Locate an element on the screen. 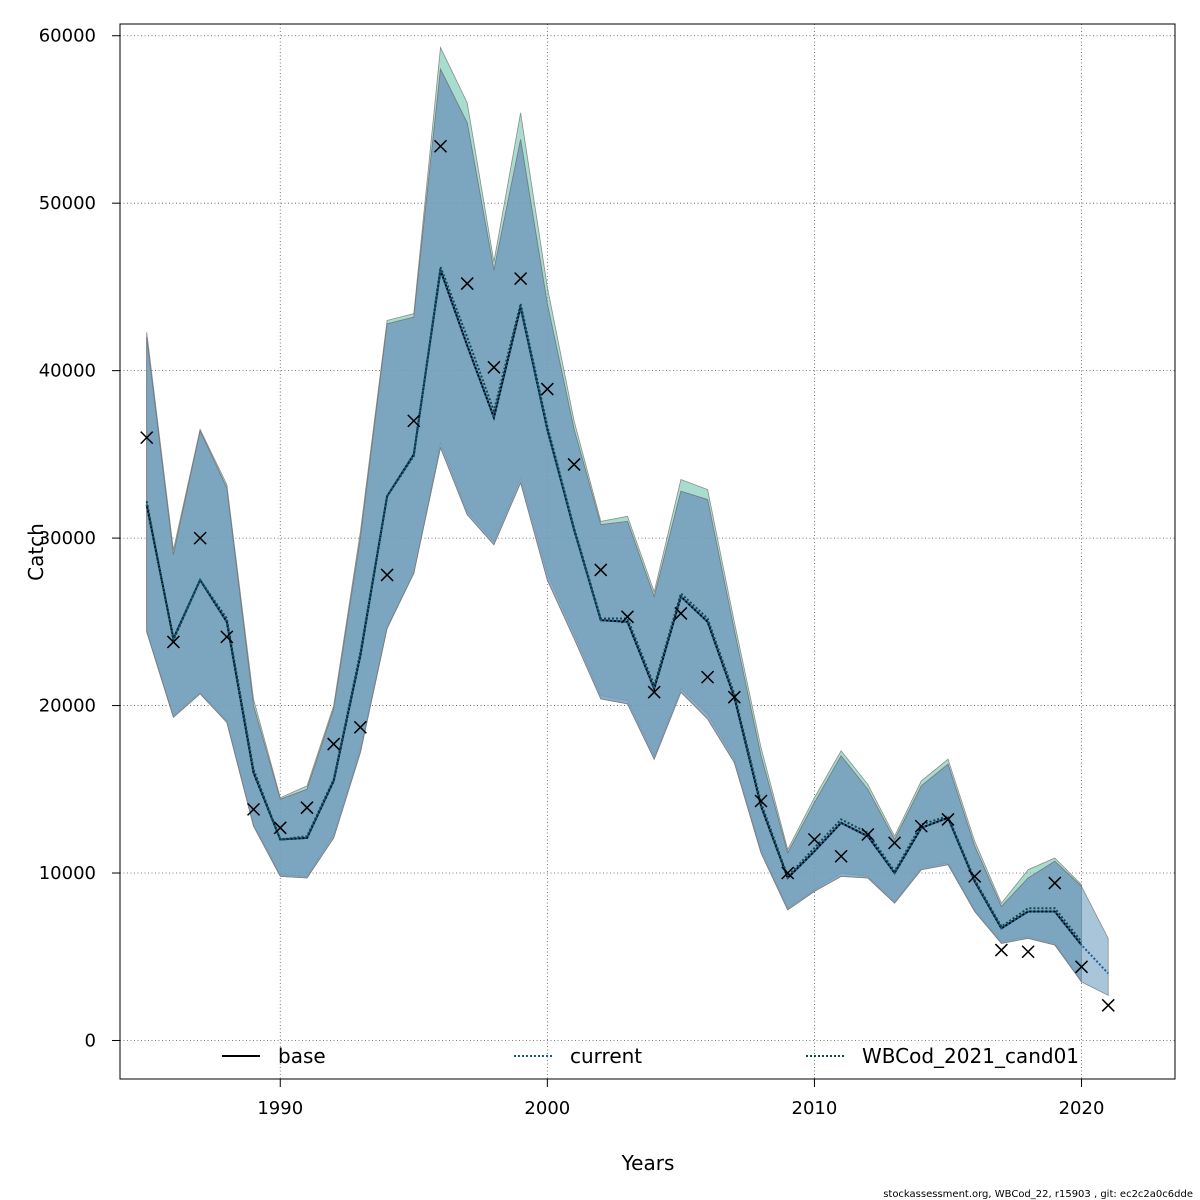 Image resolution: width=1200 pixels, height=1200 pixels. legend-label: base is located at coordinates (302, 1056).